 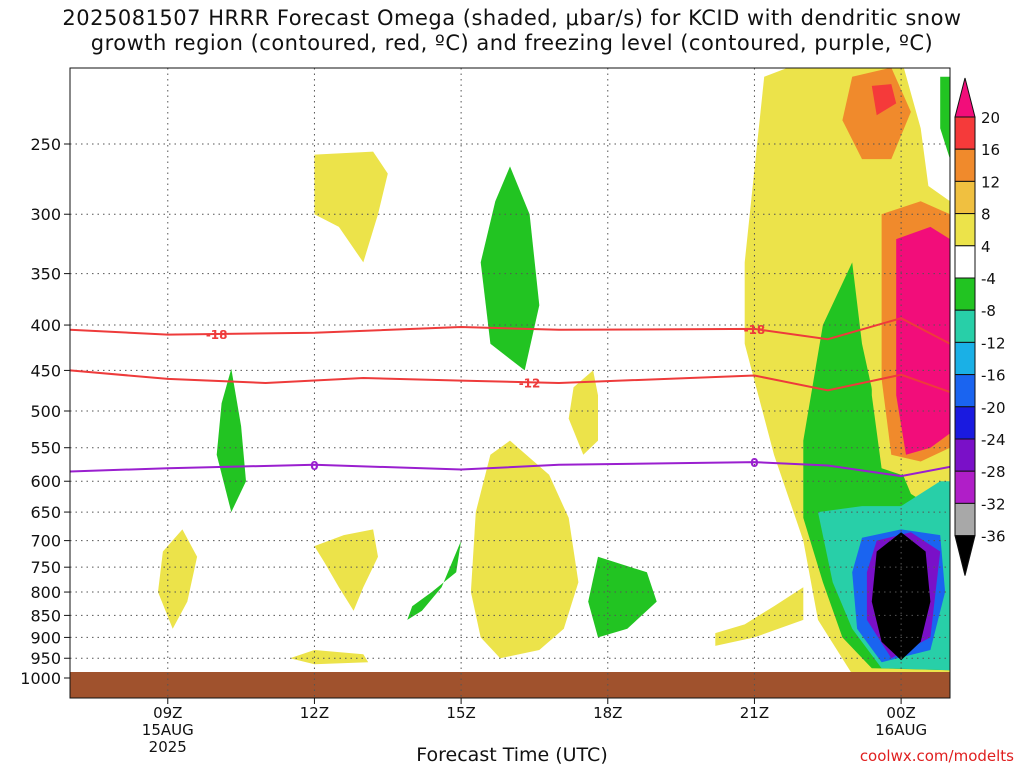 I want to click on y-tick-label-350: 350, so click(x=45, y=274).